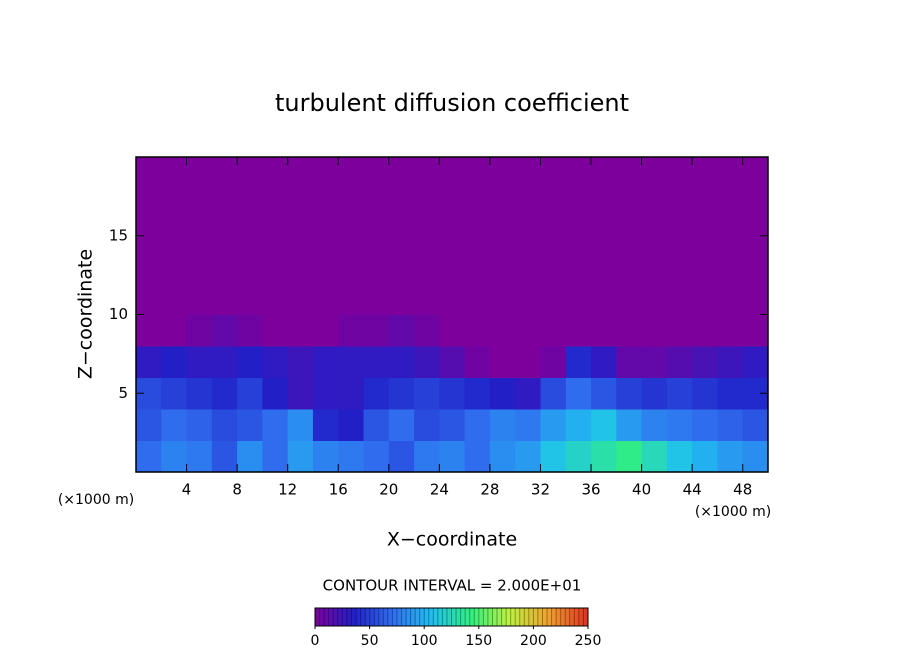 The image size is (904, 654). What do you see at coordinates (540, 490) in the screenshot?
I see `x-tick-label: 32` at bounding box center [540, 490].